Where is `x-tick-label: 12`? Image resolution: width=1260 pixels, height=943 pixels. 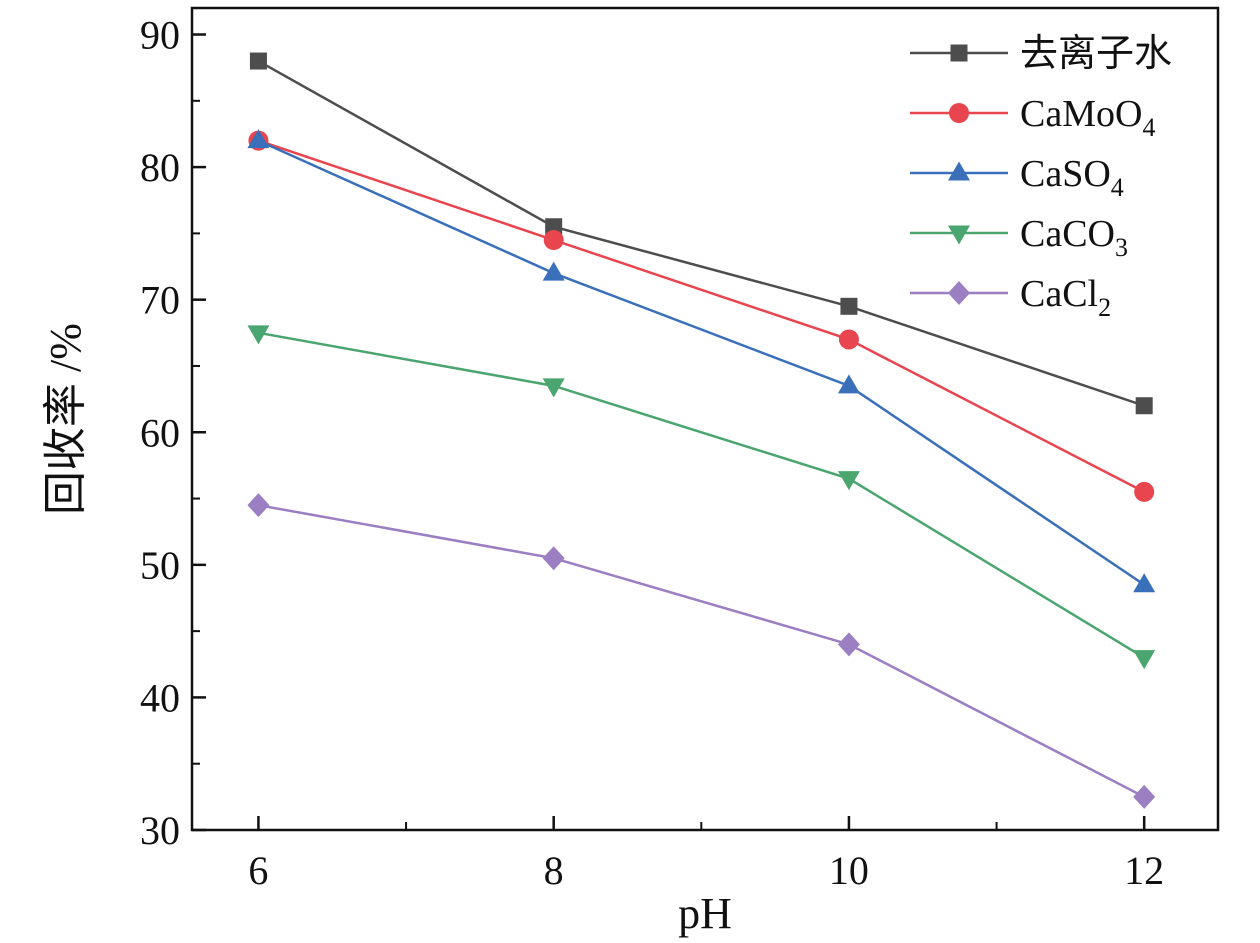
x-tick-label: 12 is located at coordinates (1144, 870).